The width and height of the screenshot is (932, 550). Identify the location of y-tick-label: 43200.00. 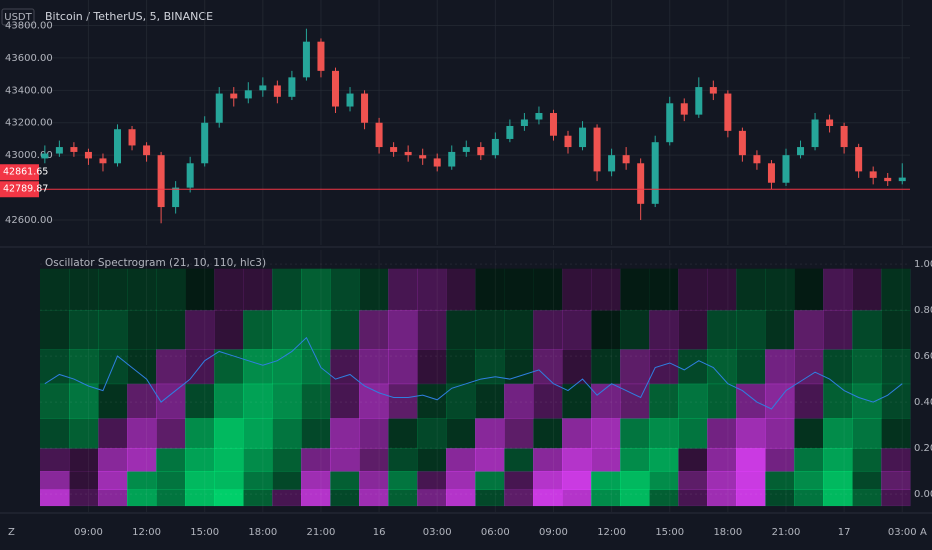
(29, 123).